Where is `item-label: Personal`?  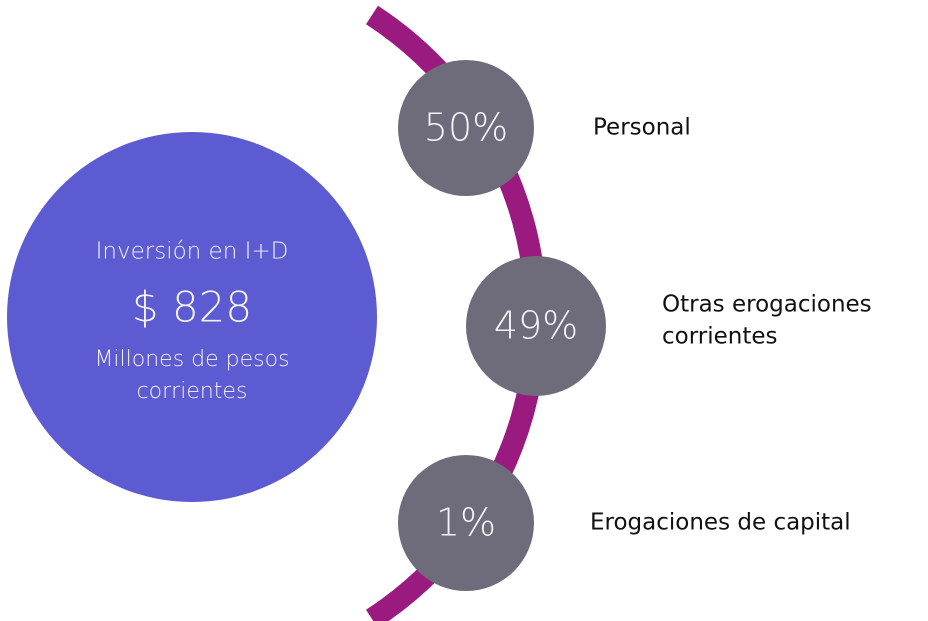
item-label: Personal is located at coordinates (642, 128).